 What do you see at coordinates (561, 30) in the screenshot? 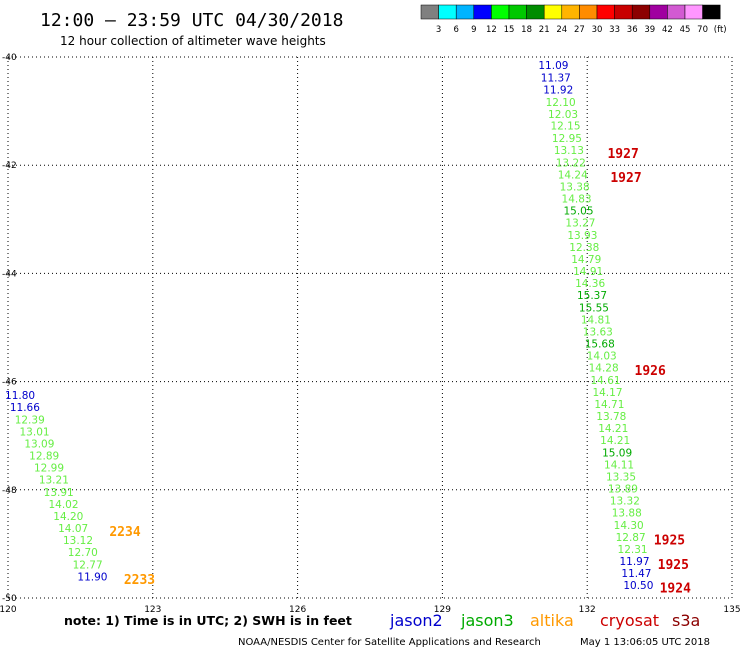
I see `color-scale-label: 24` at bounding box center [561, 30].